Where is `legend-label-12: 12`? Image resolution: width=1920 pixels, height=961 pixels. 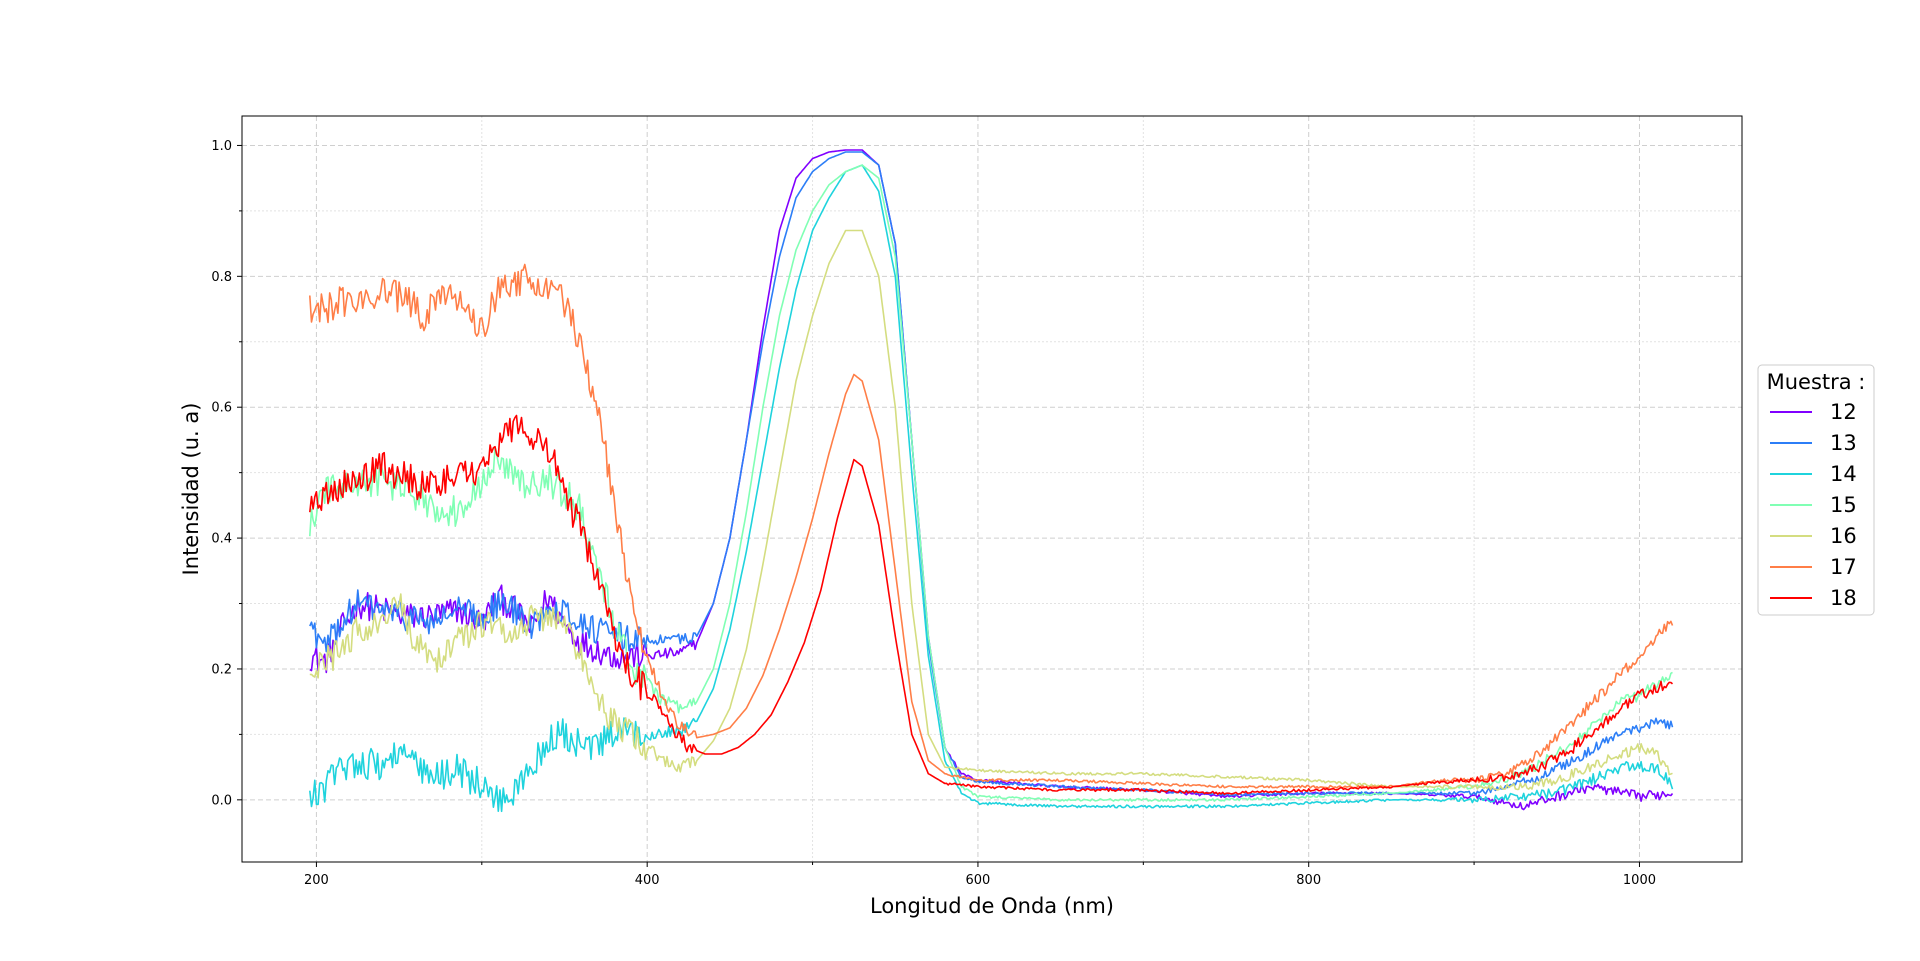 legend-label-12: 12 is located at coordinates (1843, 412).